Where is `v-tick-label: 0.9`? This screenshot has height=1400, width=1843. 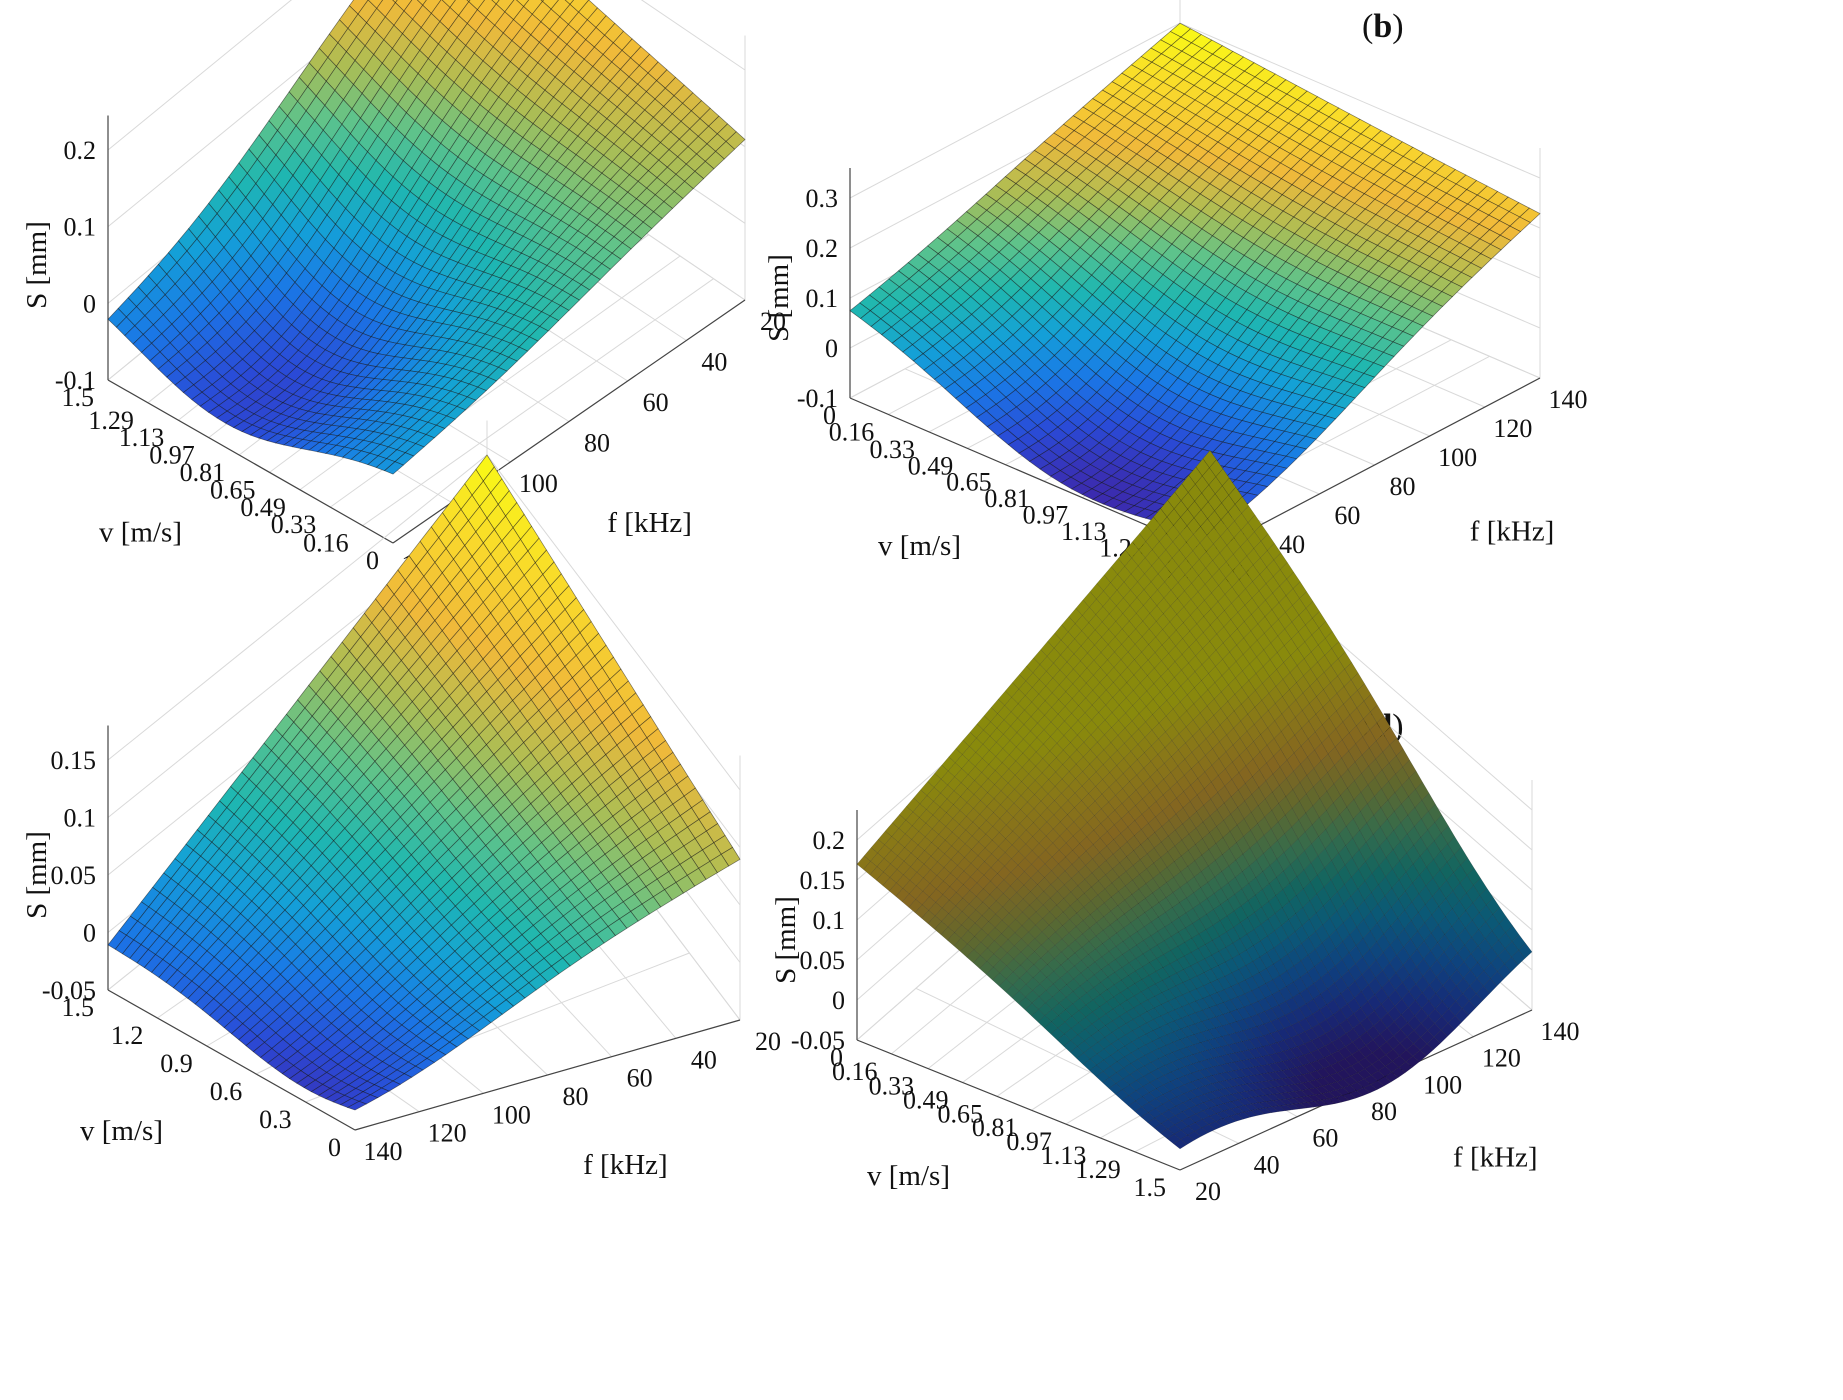 v-tick-label: 0.9 is located at coordinates (176, 1063).